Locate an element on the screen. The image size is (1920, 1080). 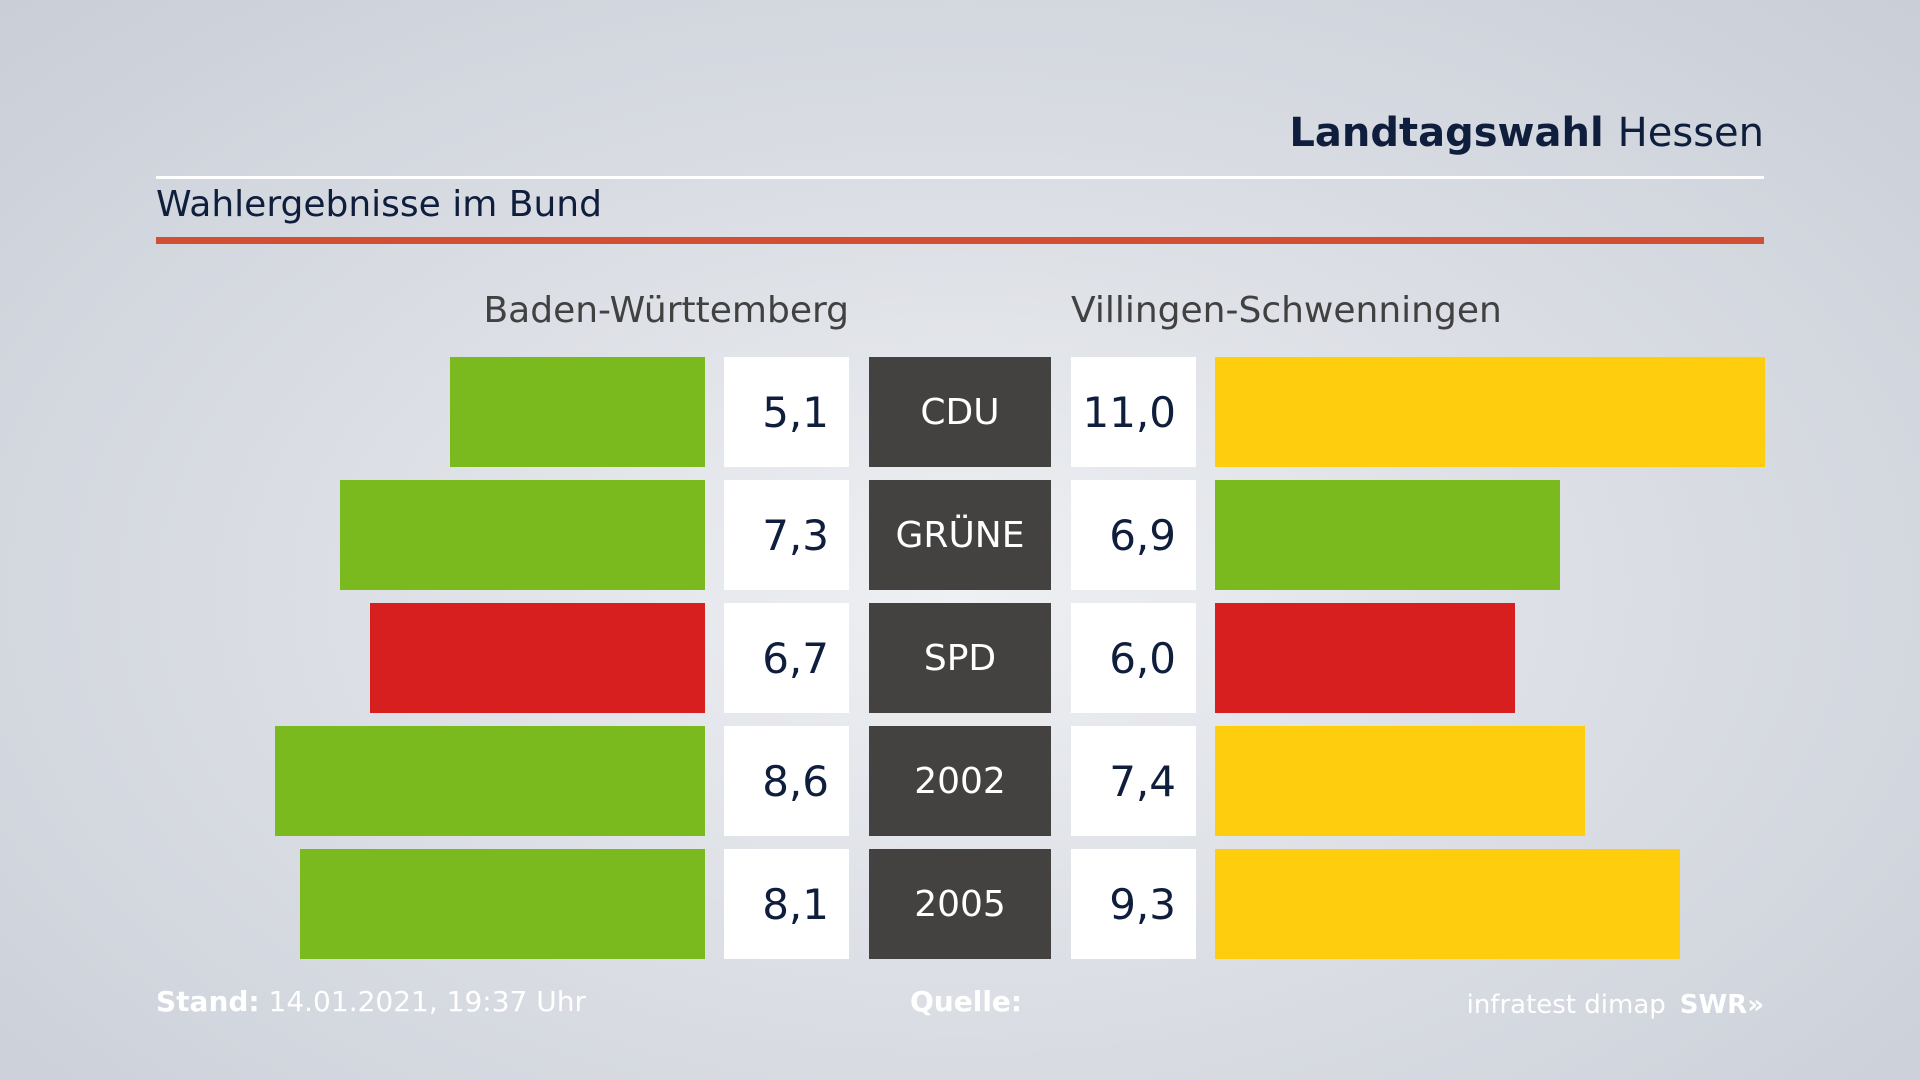
value-label-left-3: 8,6 is located at coordinates (786, 781).